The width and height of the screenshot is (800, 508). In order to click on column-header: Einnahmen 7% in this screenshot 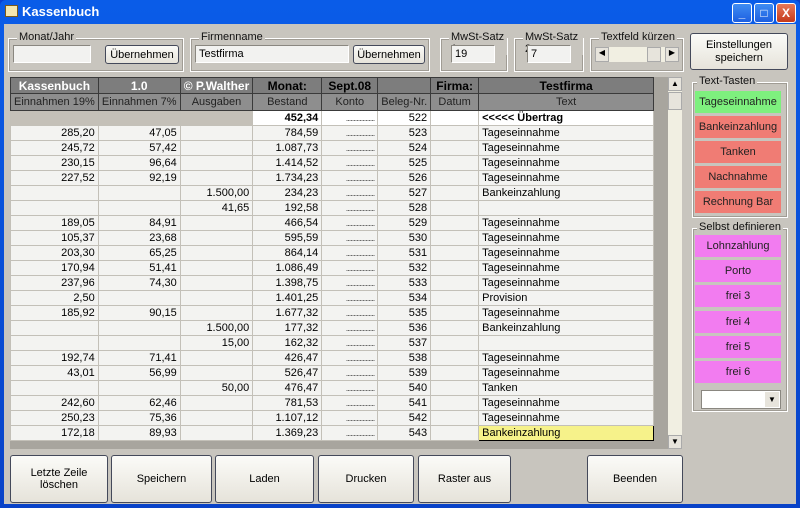, I will do `click(139, 102)`.